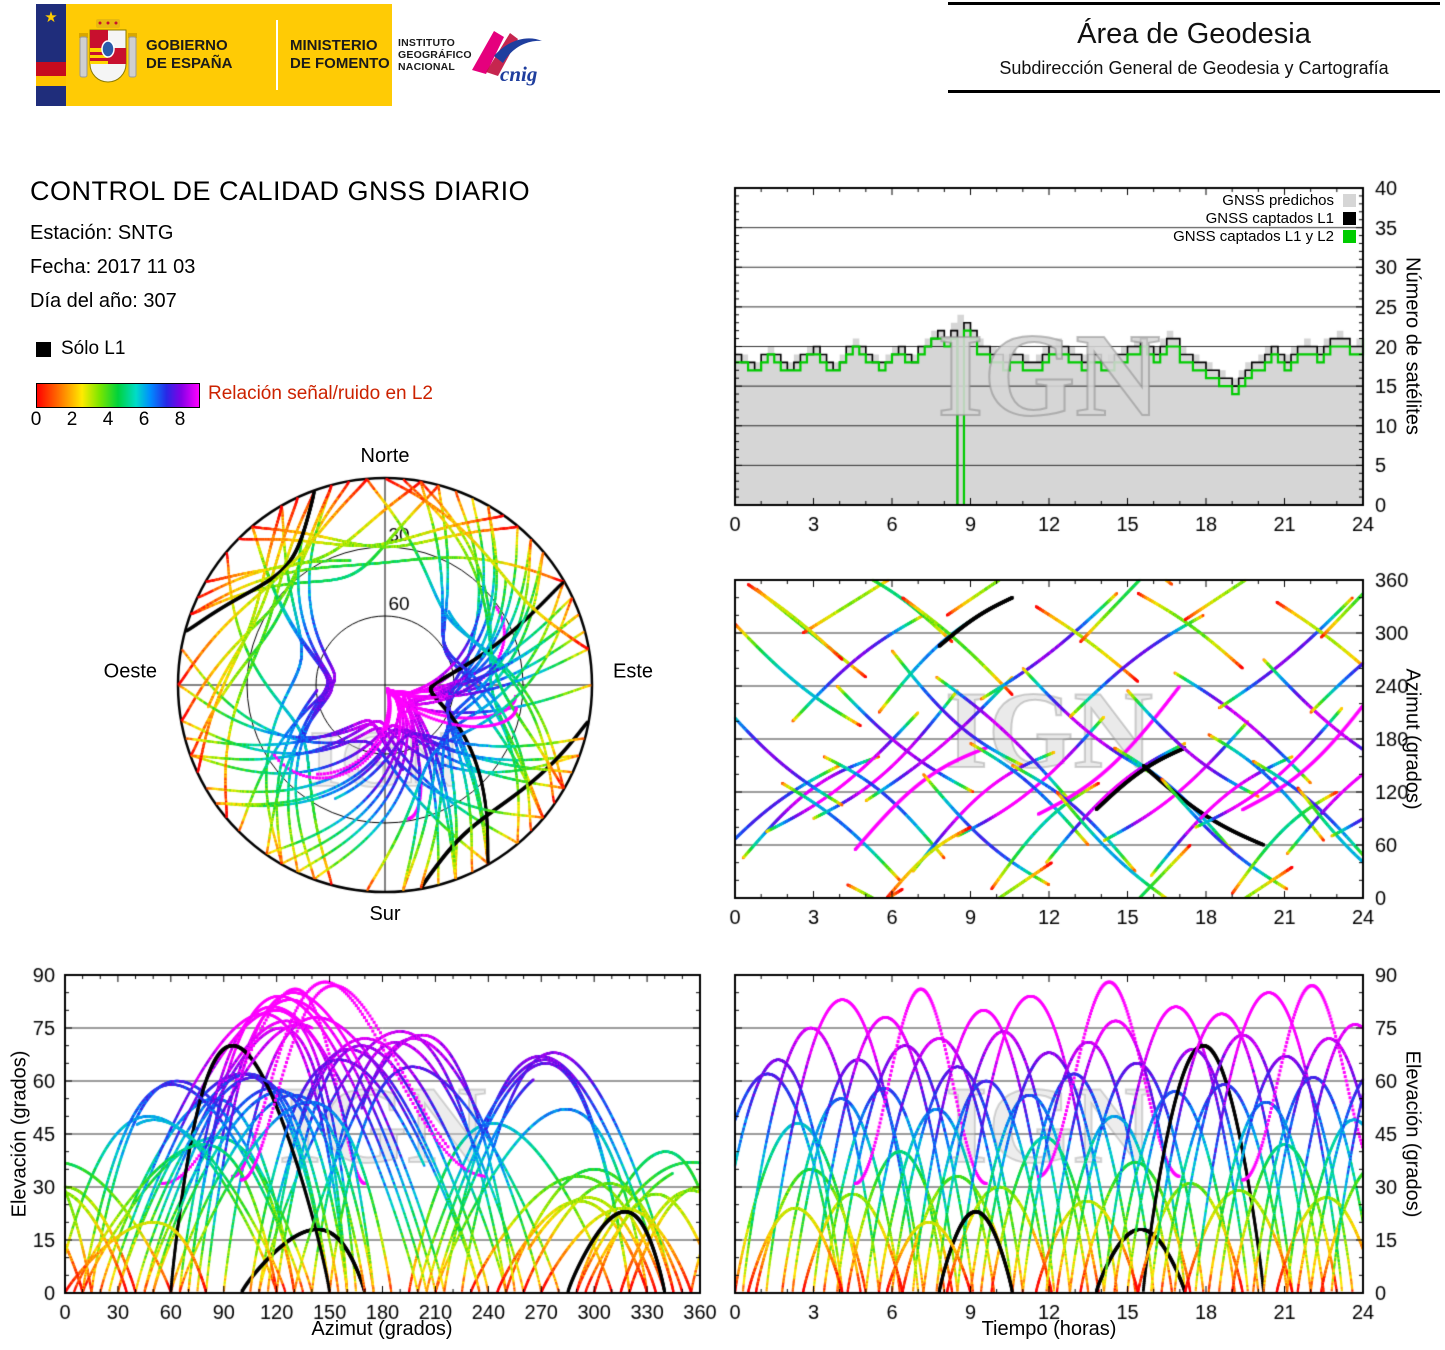 The height and width of the screenshot is (1350, 1445). What do you see at coordinates (1194, 34) in the screenshot?
I see `area-title: Área de Geodesia` at bounding box center [1194, 34].